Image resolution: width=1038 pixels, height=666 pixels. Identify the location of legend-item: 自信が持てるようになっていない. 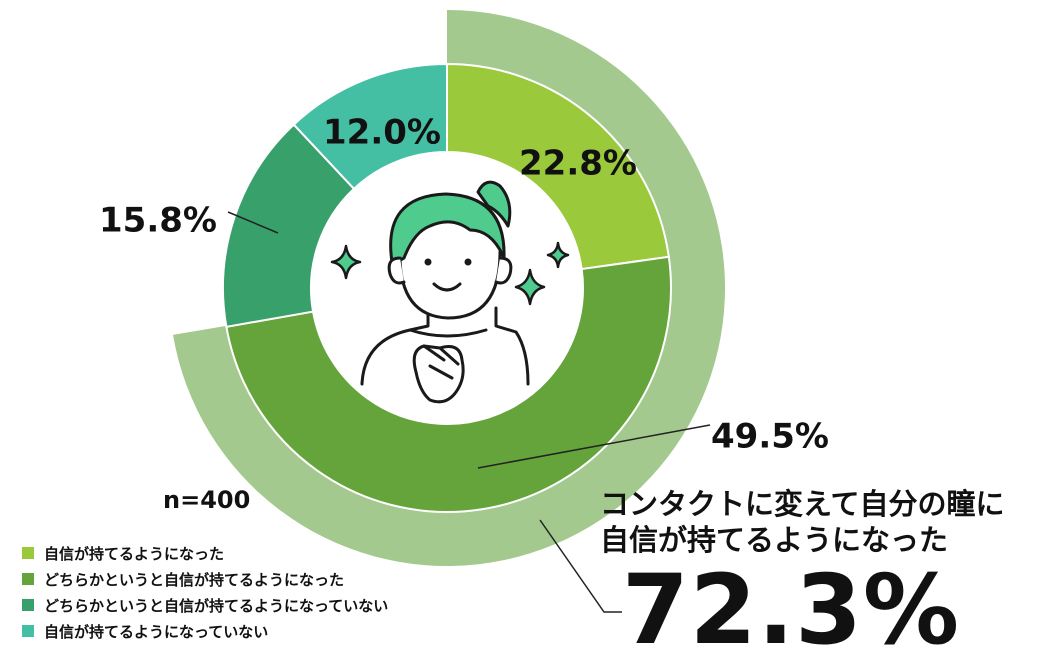
(205, 631).